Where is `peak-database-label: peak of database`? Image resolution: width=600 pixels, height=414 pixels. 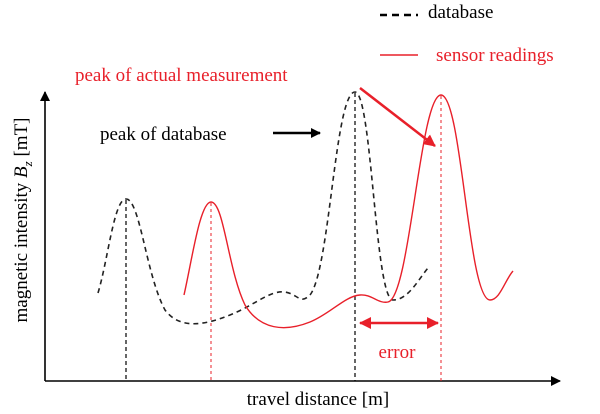
peak-database-label: peak of database is located at coordinates (163, 134).